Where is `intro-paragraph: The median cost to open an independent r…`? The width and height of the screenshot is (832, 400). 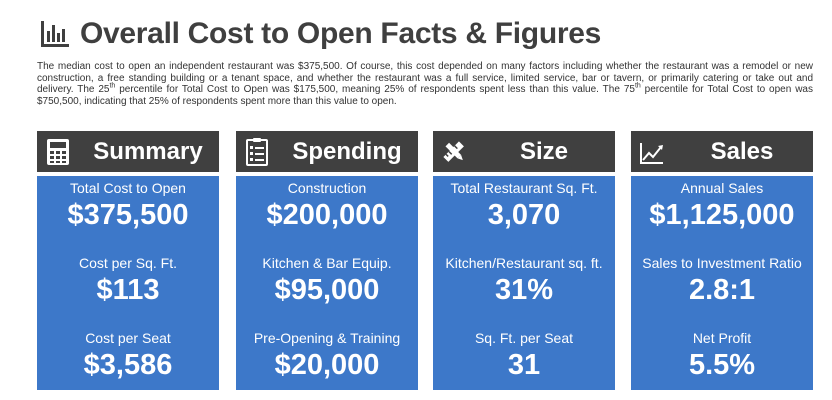 intro-paragraph: The median cost to open an independent r… is located at coordinates (425, 84).